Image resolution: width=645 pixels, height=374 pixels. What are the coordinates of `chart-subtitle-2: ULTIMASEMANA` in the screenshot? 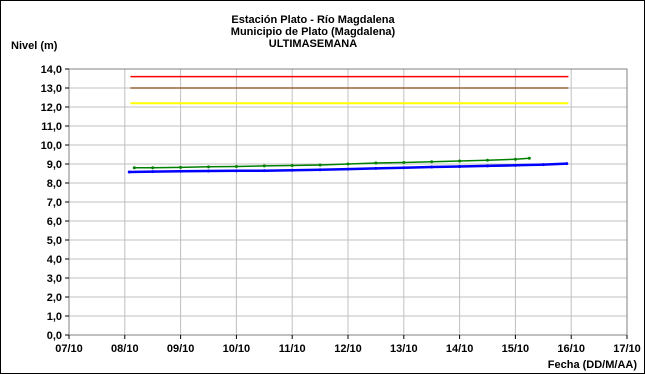 It's located at (313, 44).